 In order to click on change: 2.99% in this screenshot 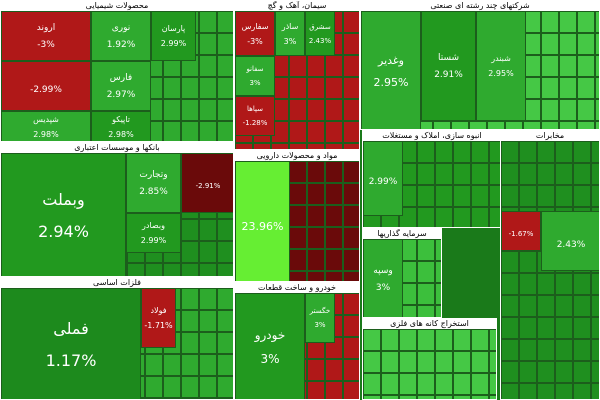, I will do `click(383, 182)`.